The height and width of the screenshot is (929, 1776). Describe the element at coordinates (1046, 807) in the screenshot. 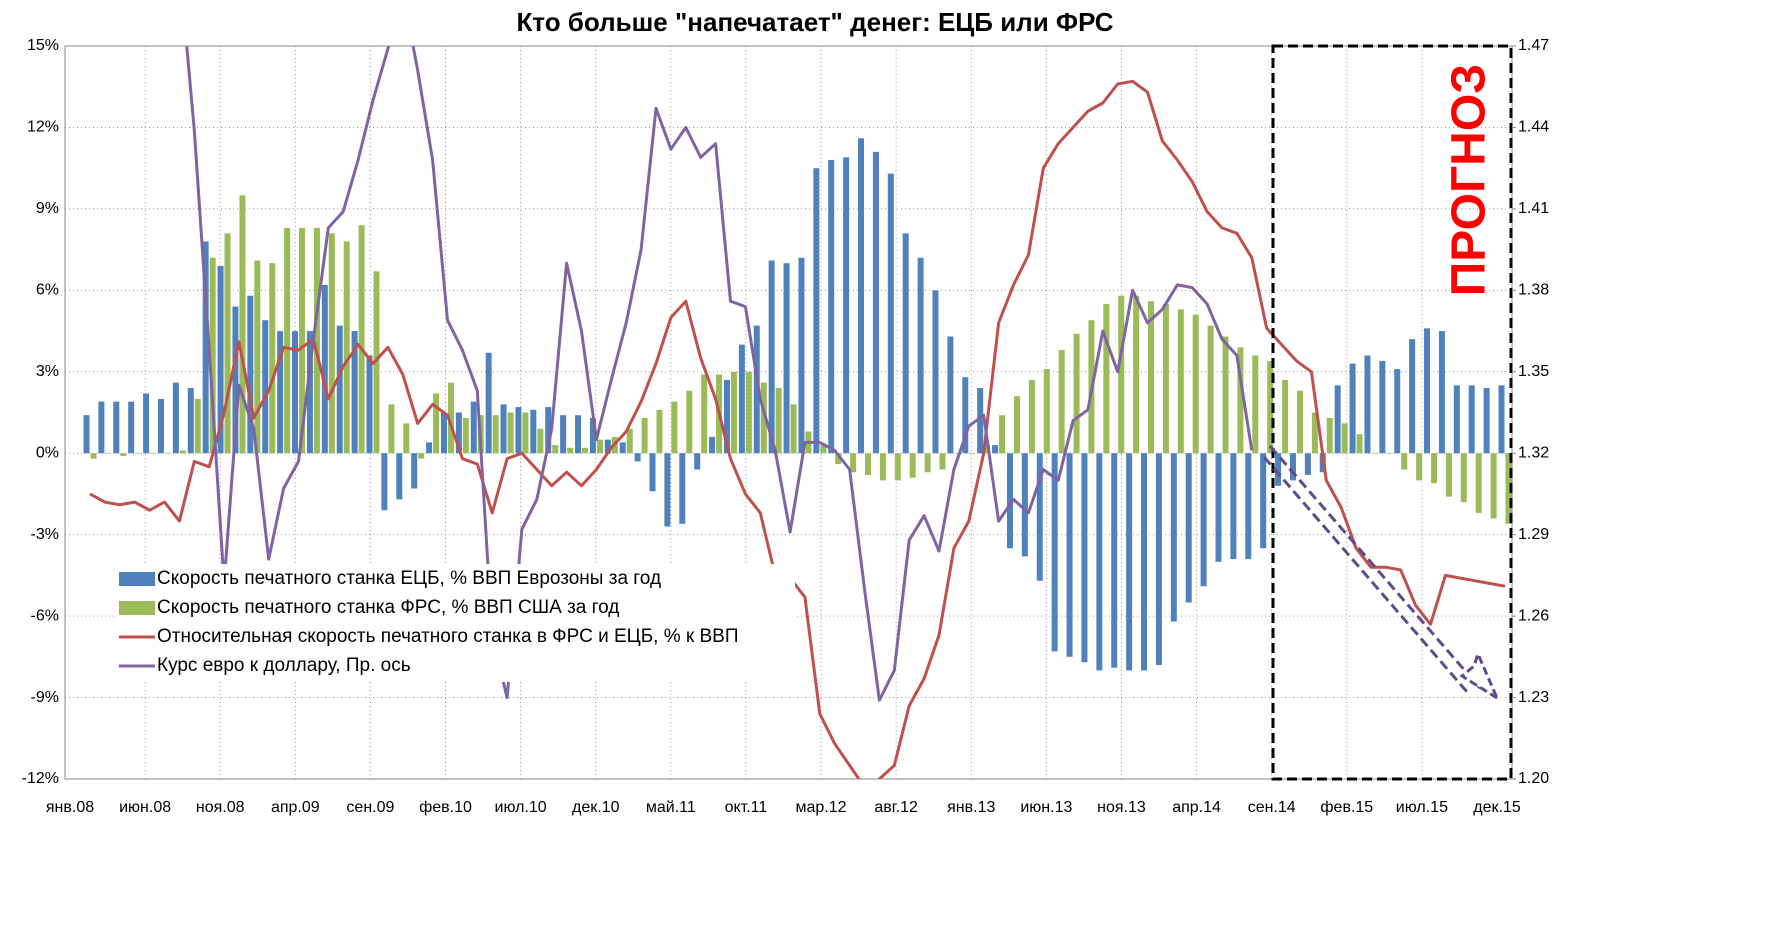

I see `x-tick-label: июн.13` at that location.